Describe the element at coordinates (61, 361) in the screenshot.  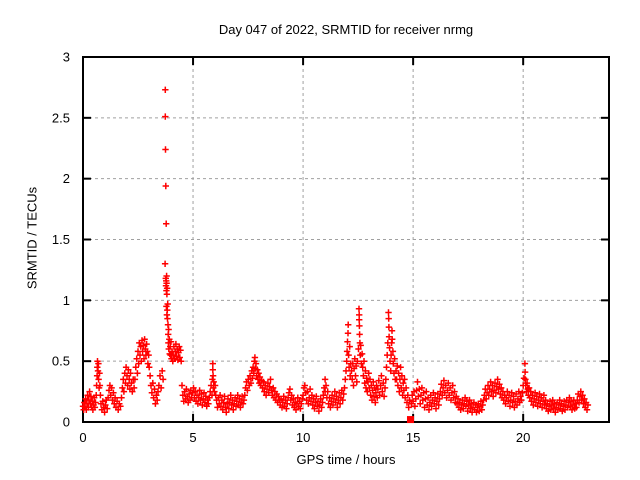
I see `y-tick-label: 0.5` at that location.